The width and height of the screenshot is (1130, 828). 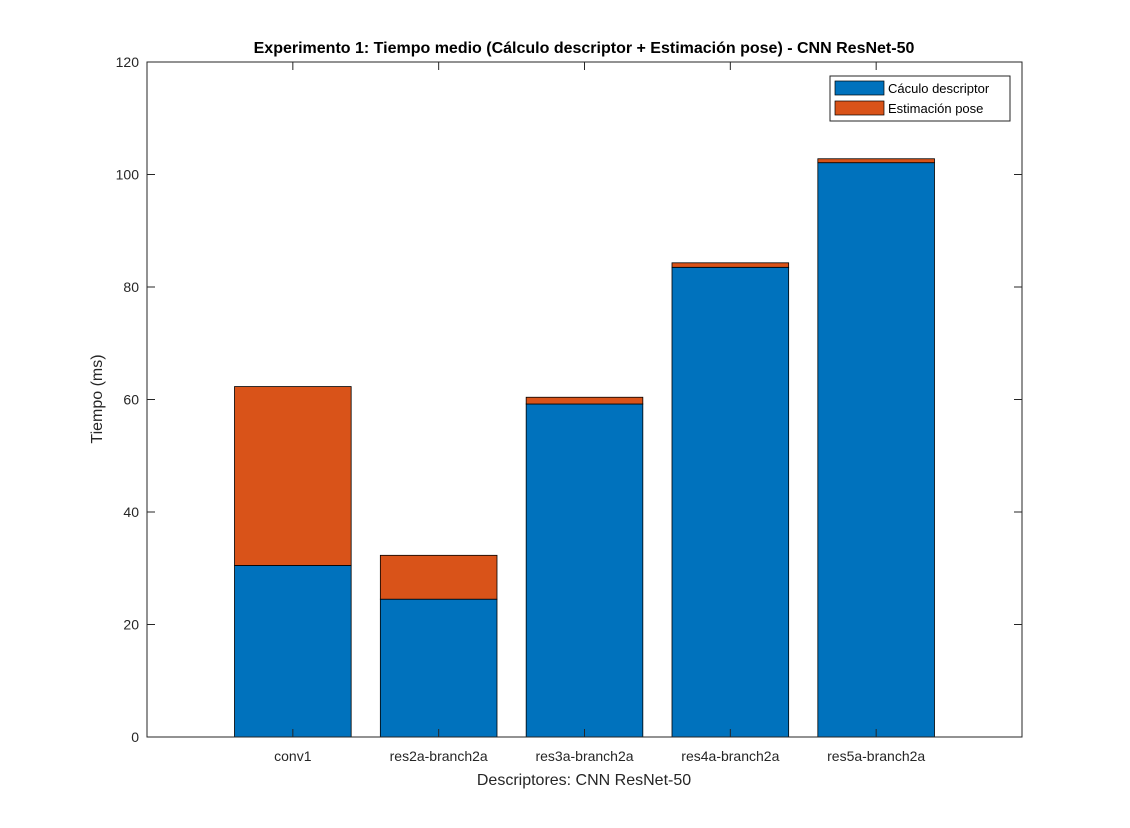 I want to click on legend-label-descriptor: Cáculo descriptor, so click(x=939, y=88).